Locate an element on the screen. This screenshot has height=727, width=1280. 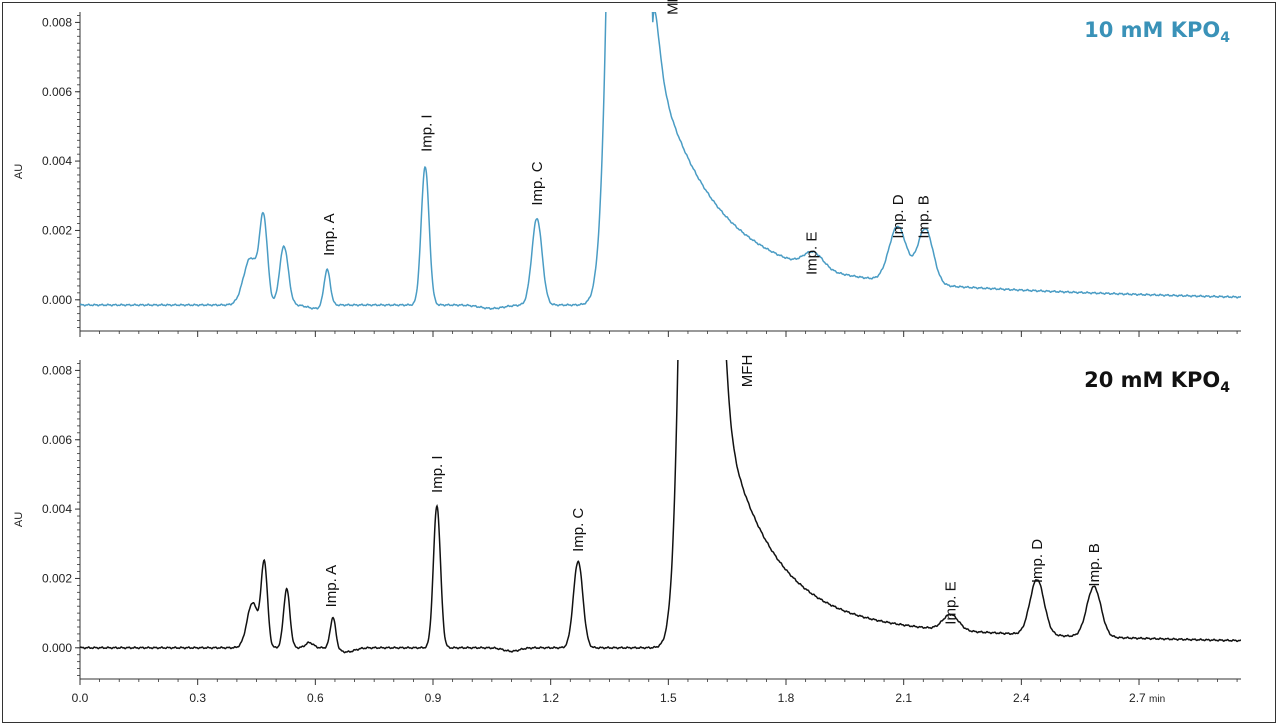
x-tick-label: 0.0 is located at coordinates (80, 698).